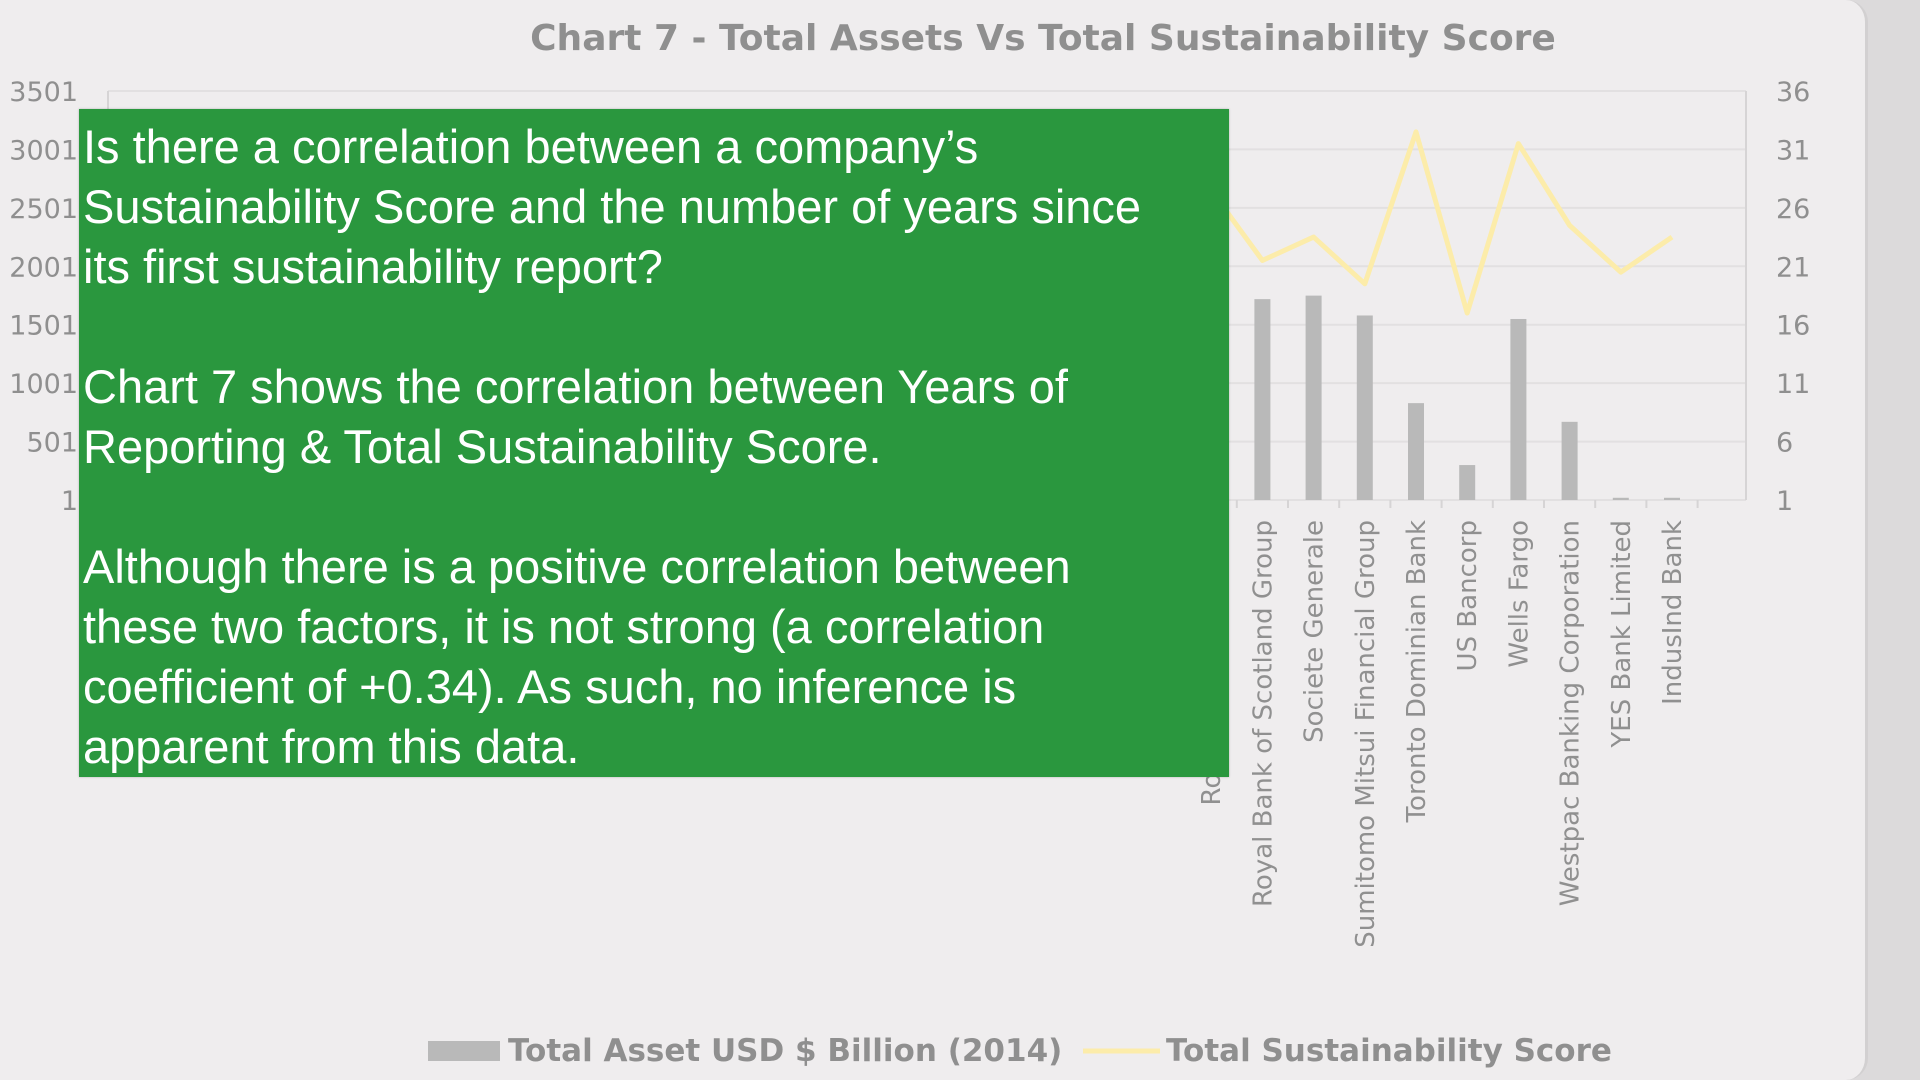  I want to click on left-tick-label: 1001, so click(43, 384).